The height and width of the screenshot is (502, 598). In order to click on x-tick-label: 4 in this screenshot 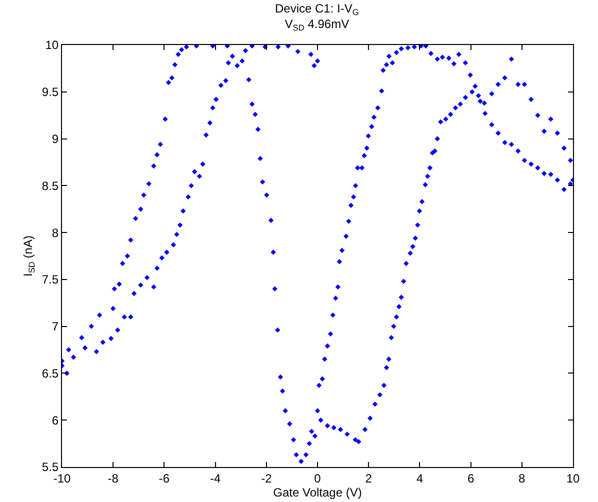, I will do `click(420, 478)`.